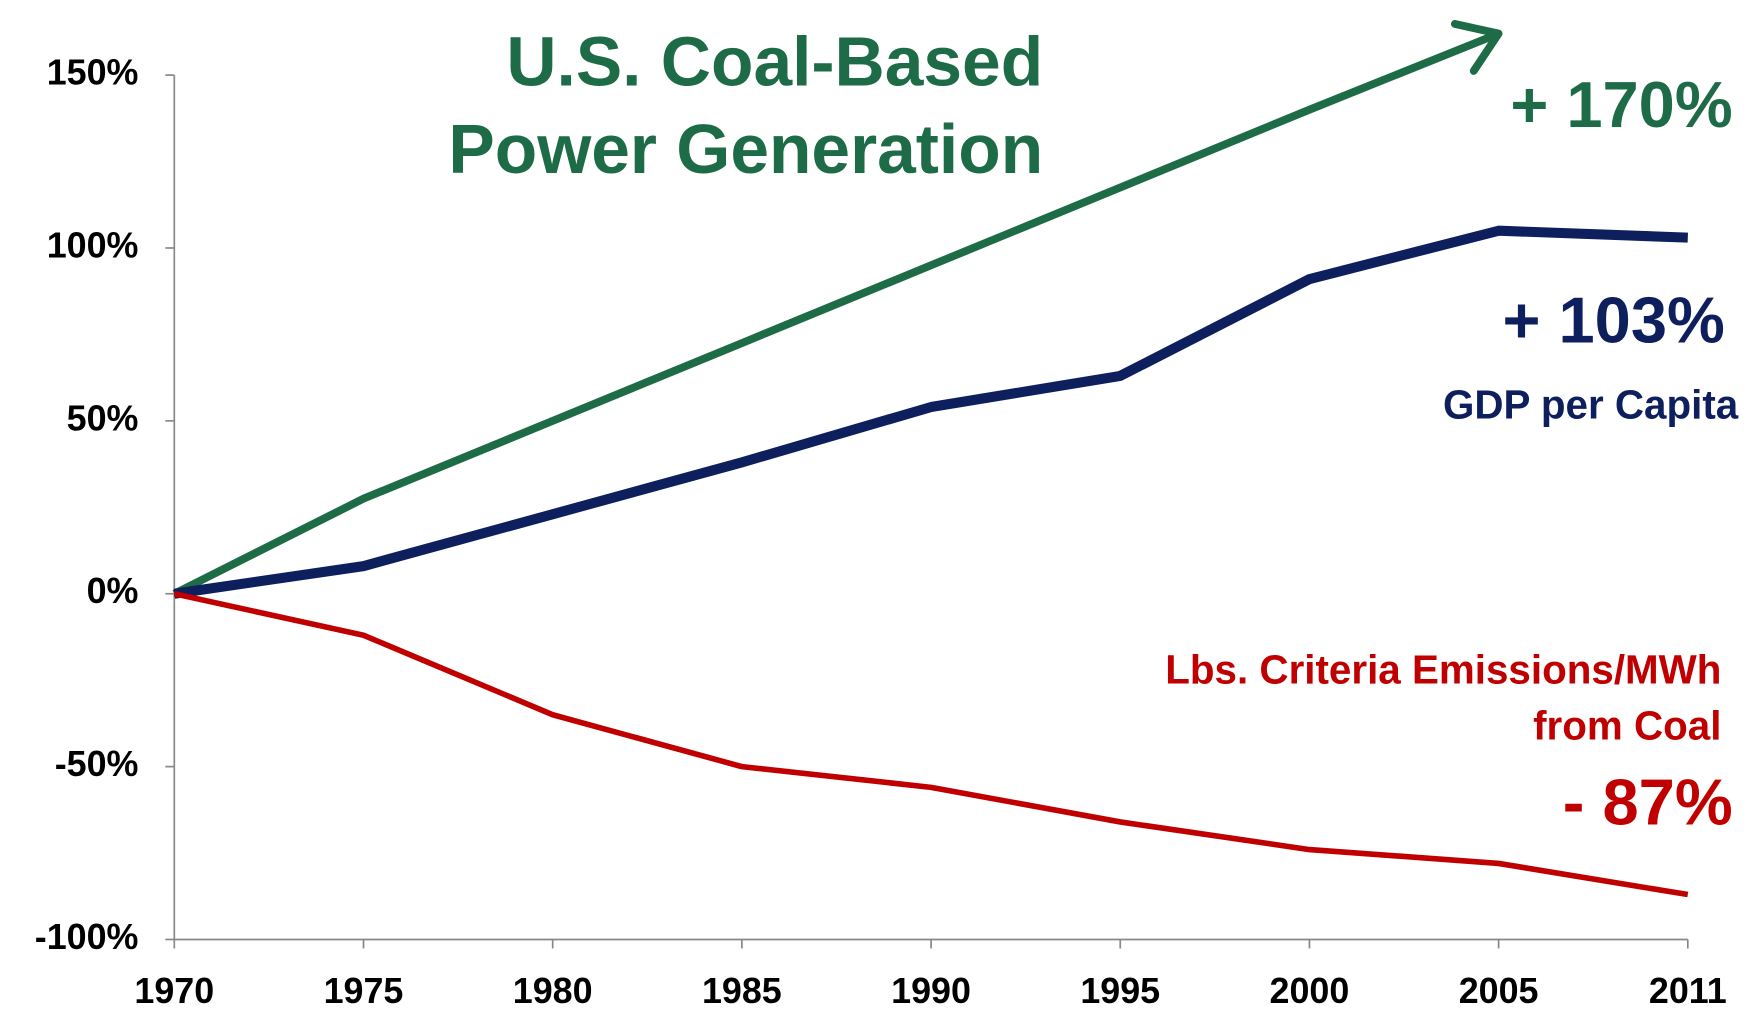 The image size is (1750, 1009). What do you see at coordinates (1120, 990) in the screenshot?
I see `x-tick-label: 1995` at bounding box center [1120, 990].